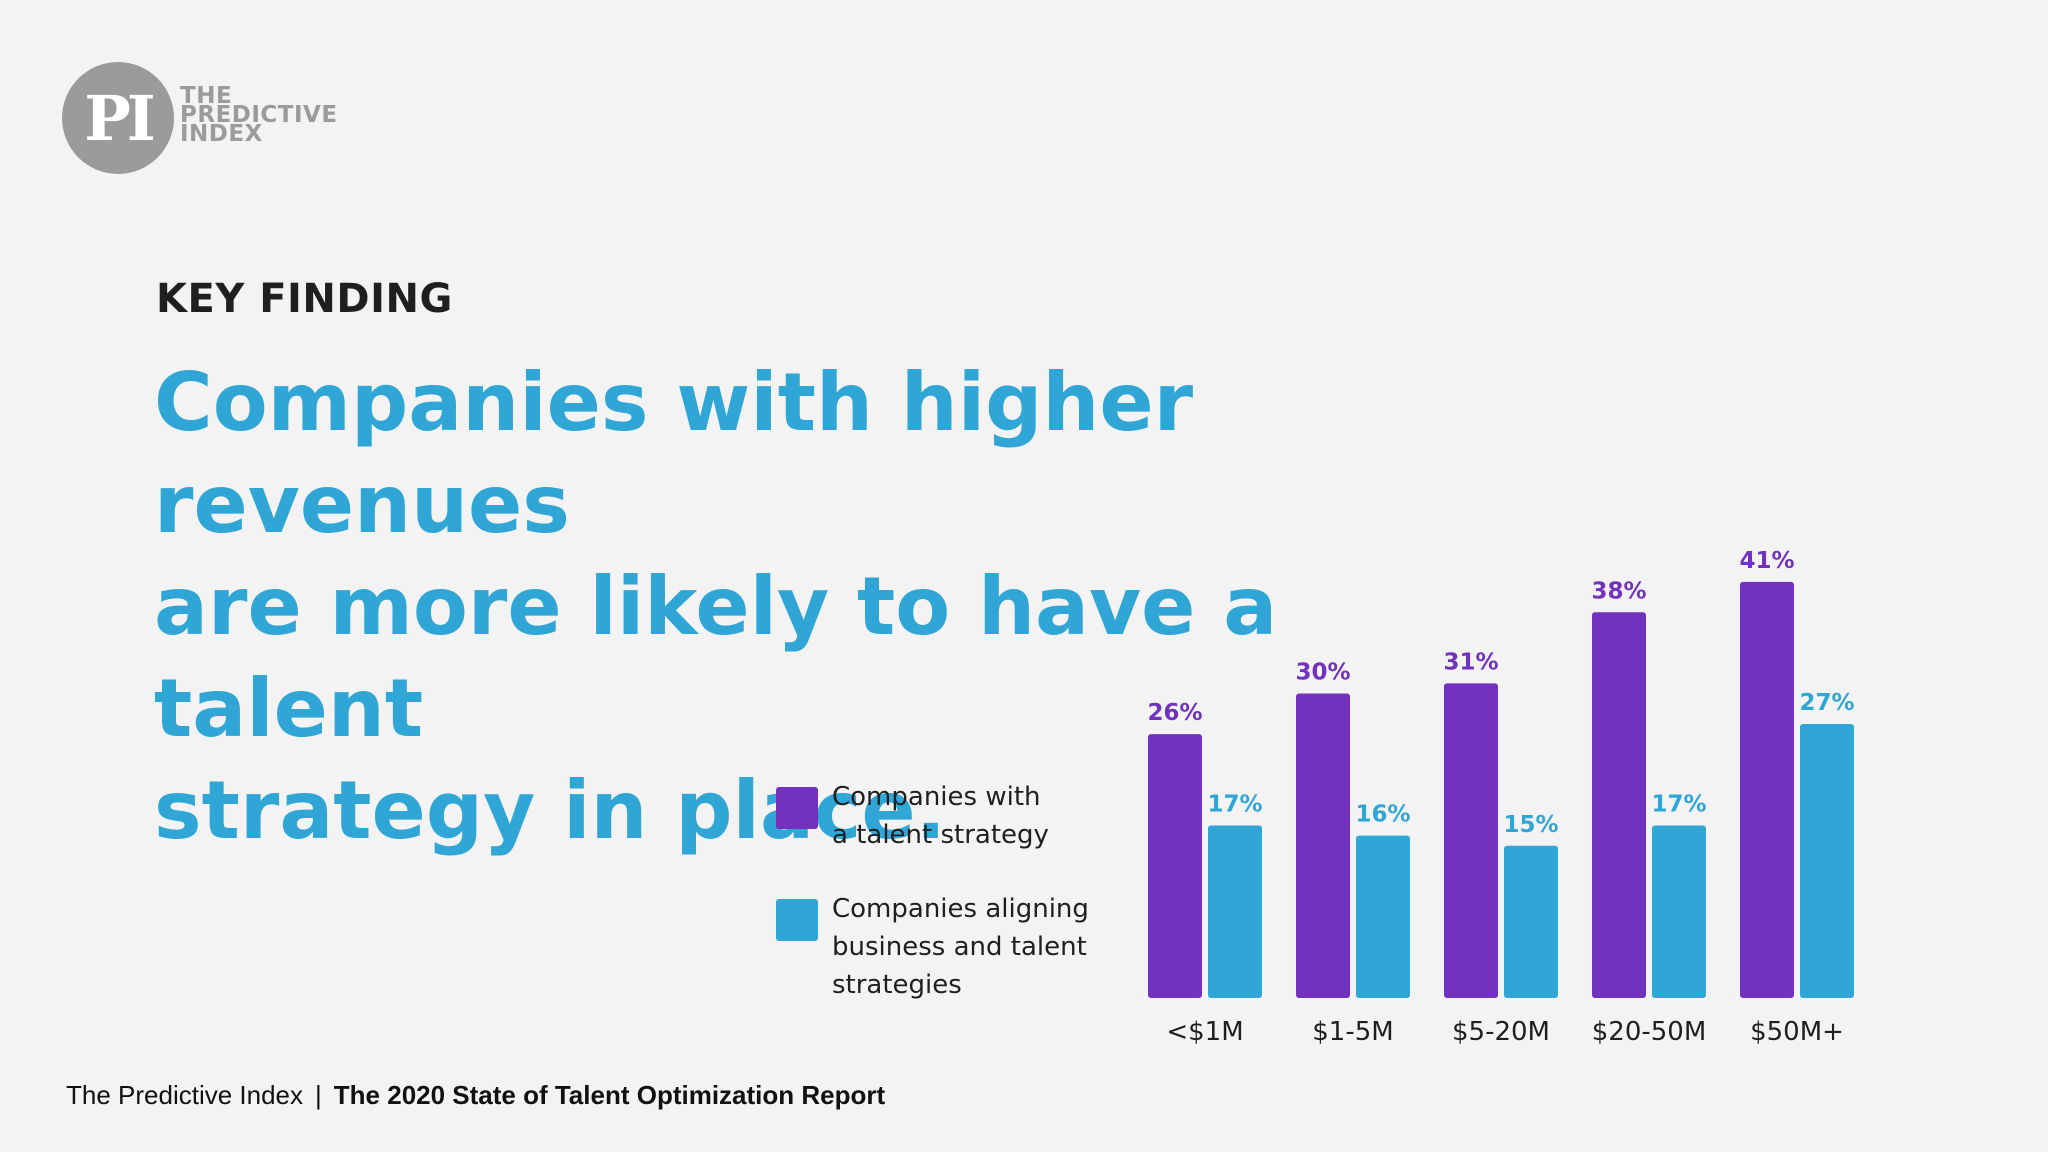 This screenshot has width=2048, height=1152. What do you see at coordinates (304, 299) in the screenshot?
I see `key-finding-label: KEY FINDING` at bounding box center [304, 299].